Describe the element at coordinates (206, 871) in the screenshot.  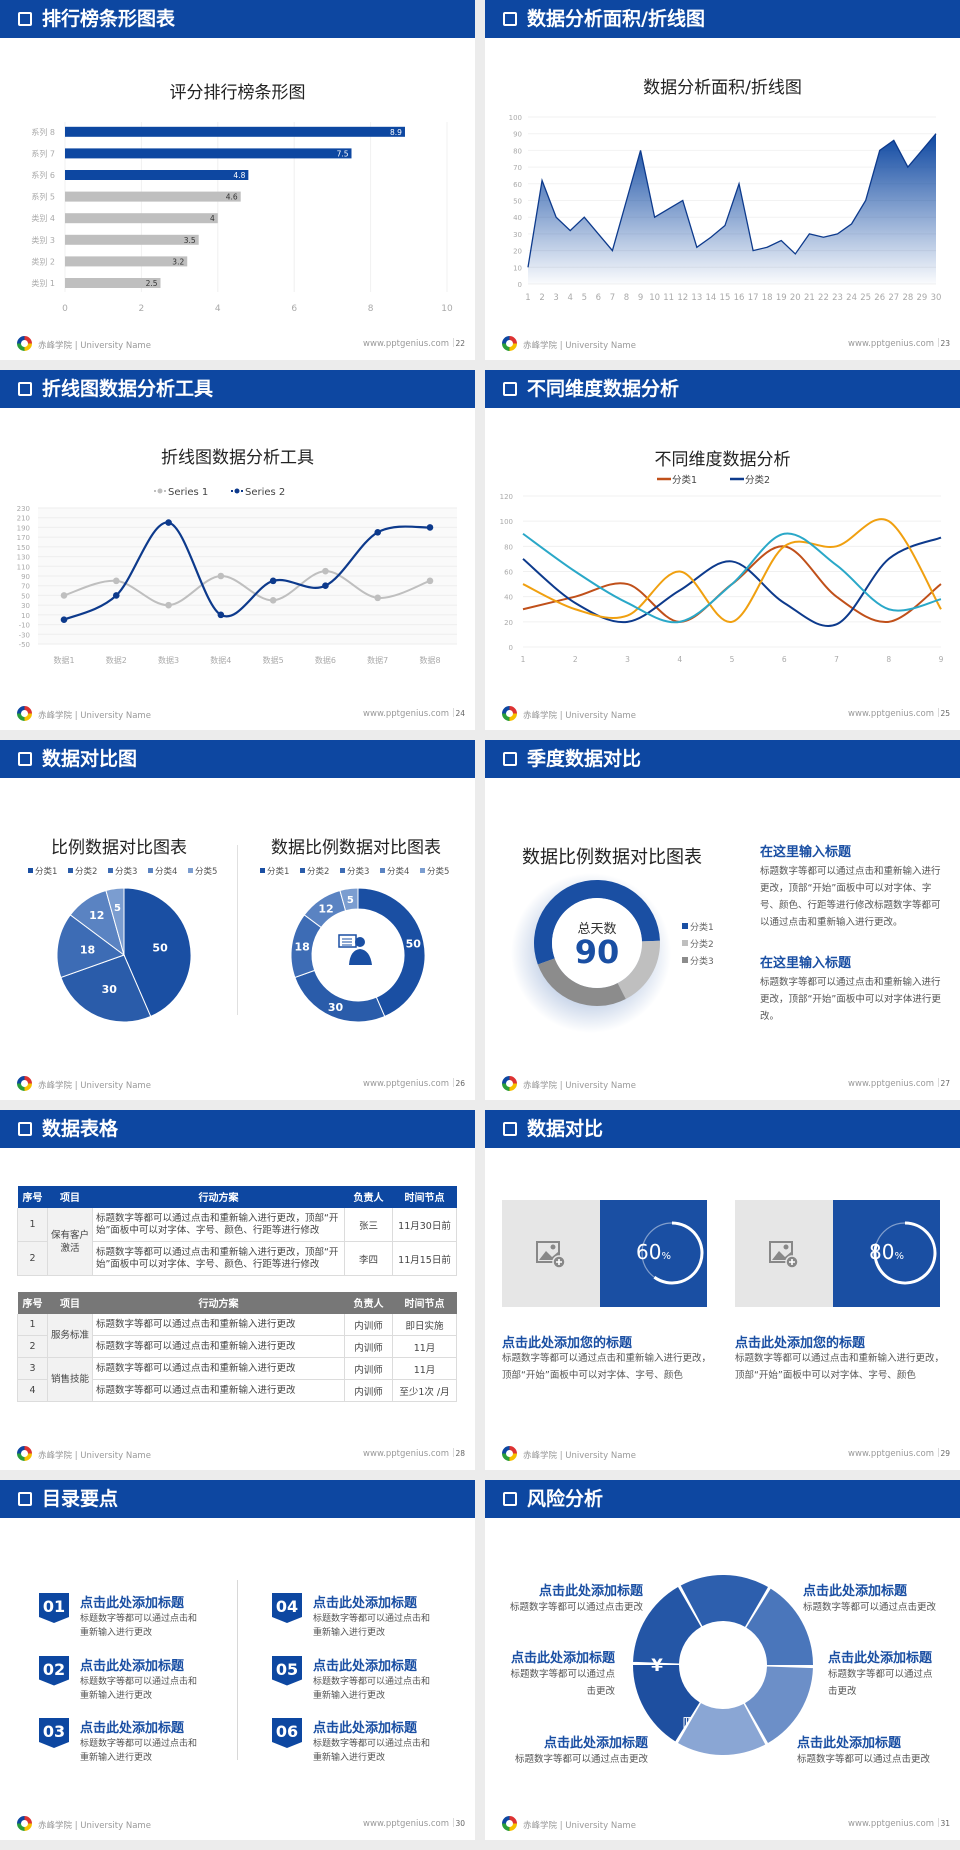
I see `legend-label: 分类5` at that location.